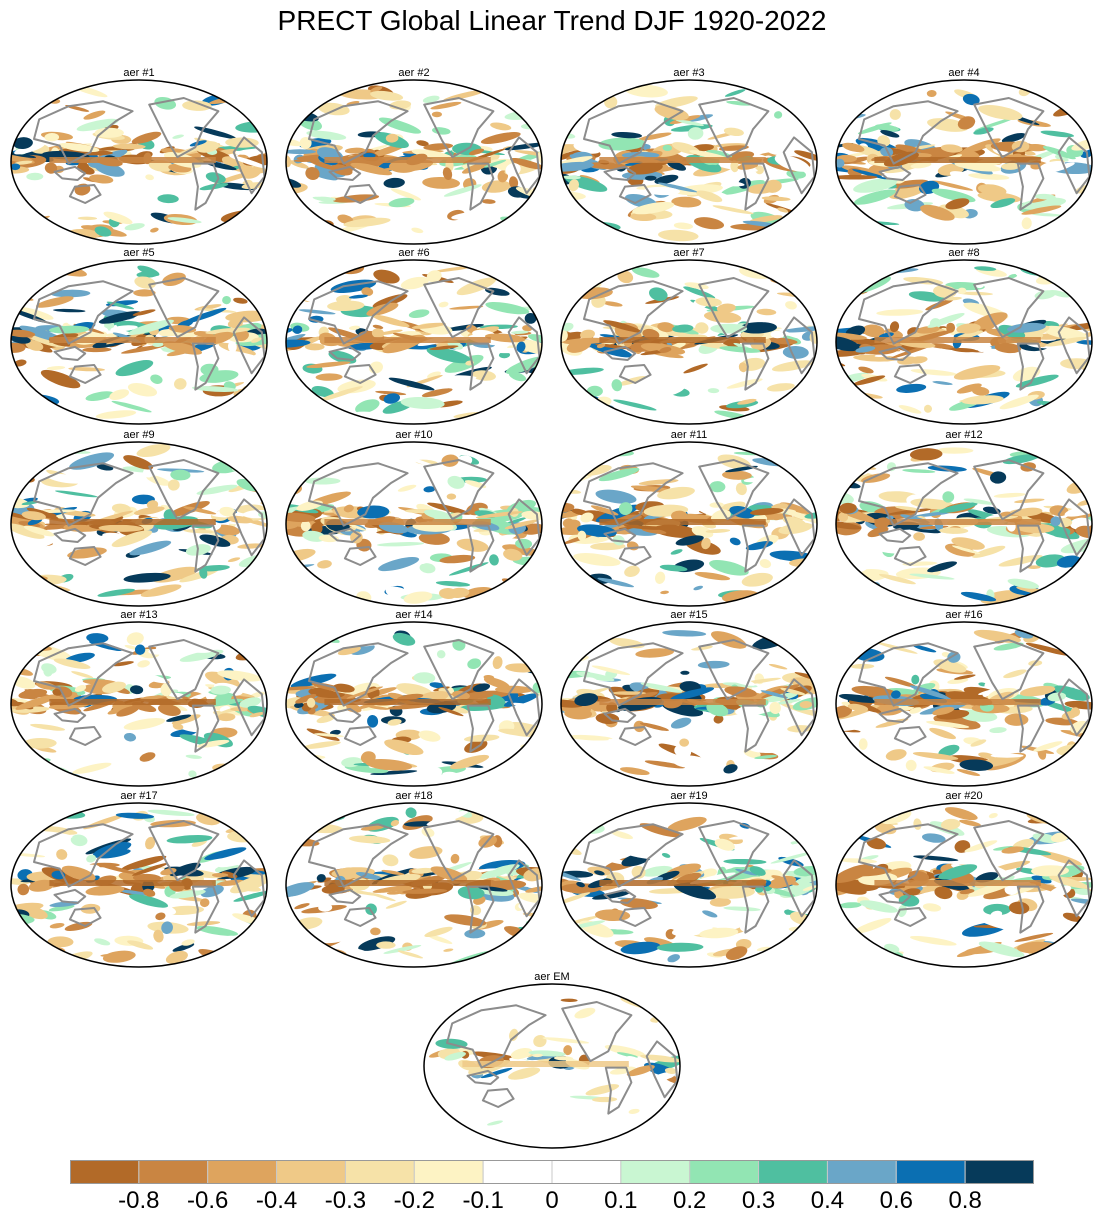 This screenshot has width=1104, height=1222. Describe the element at coordinates (964, 253) in the screenshot. I see `panel-title: aer #8` at that location.